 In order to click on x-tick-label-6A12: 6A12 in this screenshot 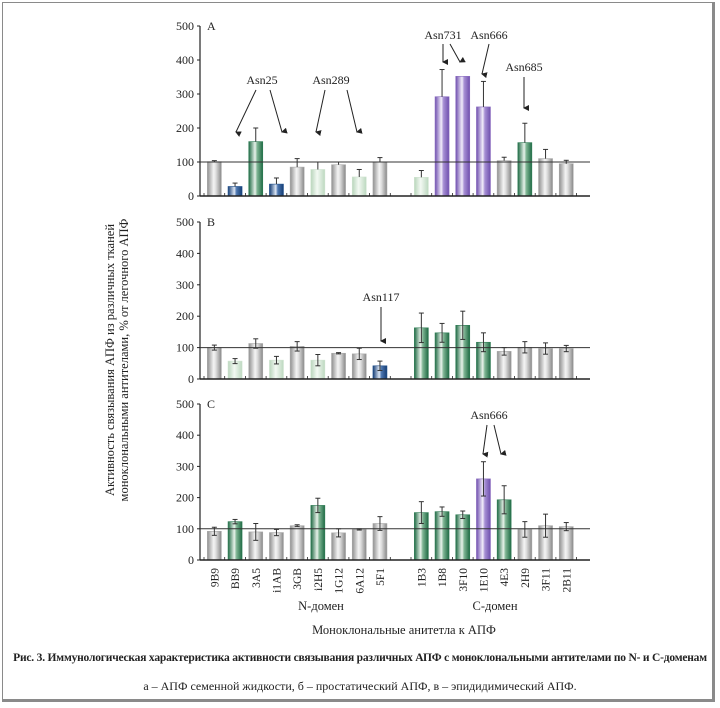, I will do `click(360, 581)`.